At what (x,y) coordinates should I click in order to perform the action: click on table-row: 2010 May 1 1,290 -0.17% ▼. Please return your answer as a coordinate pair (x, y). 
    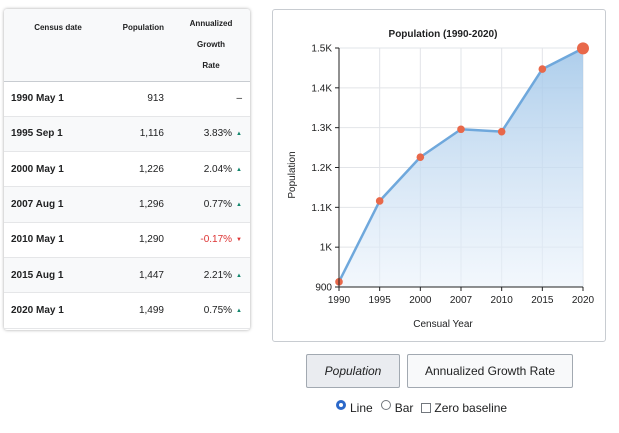
    Looking at the image, I should click on (127, 240).